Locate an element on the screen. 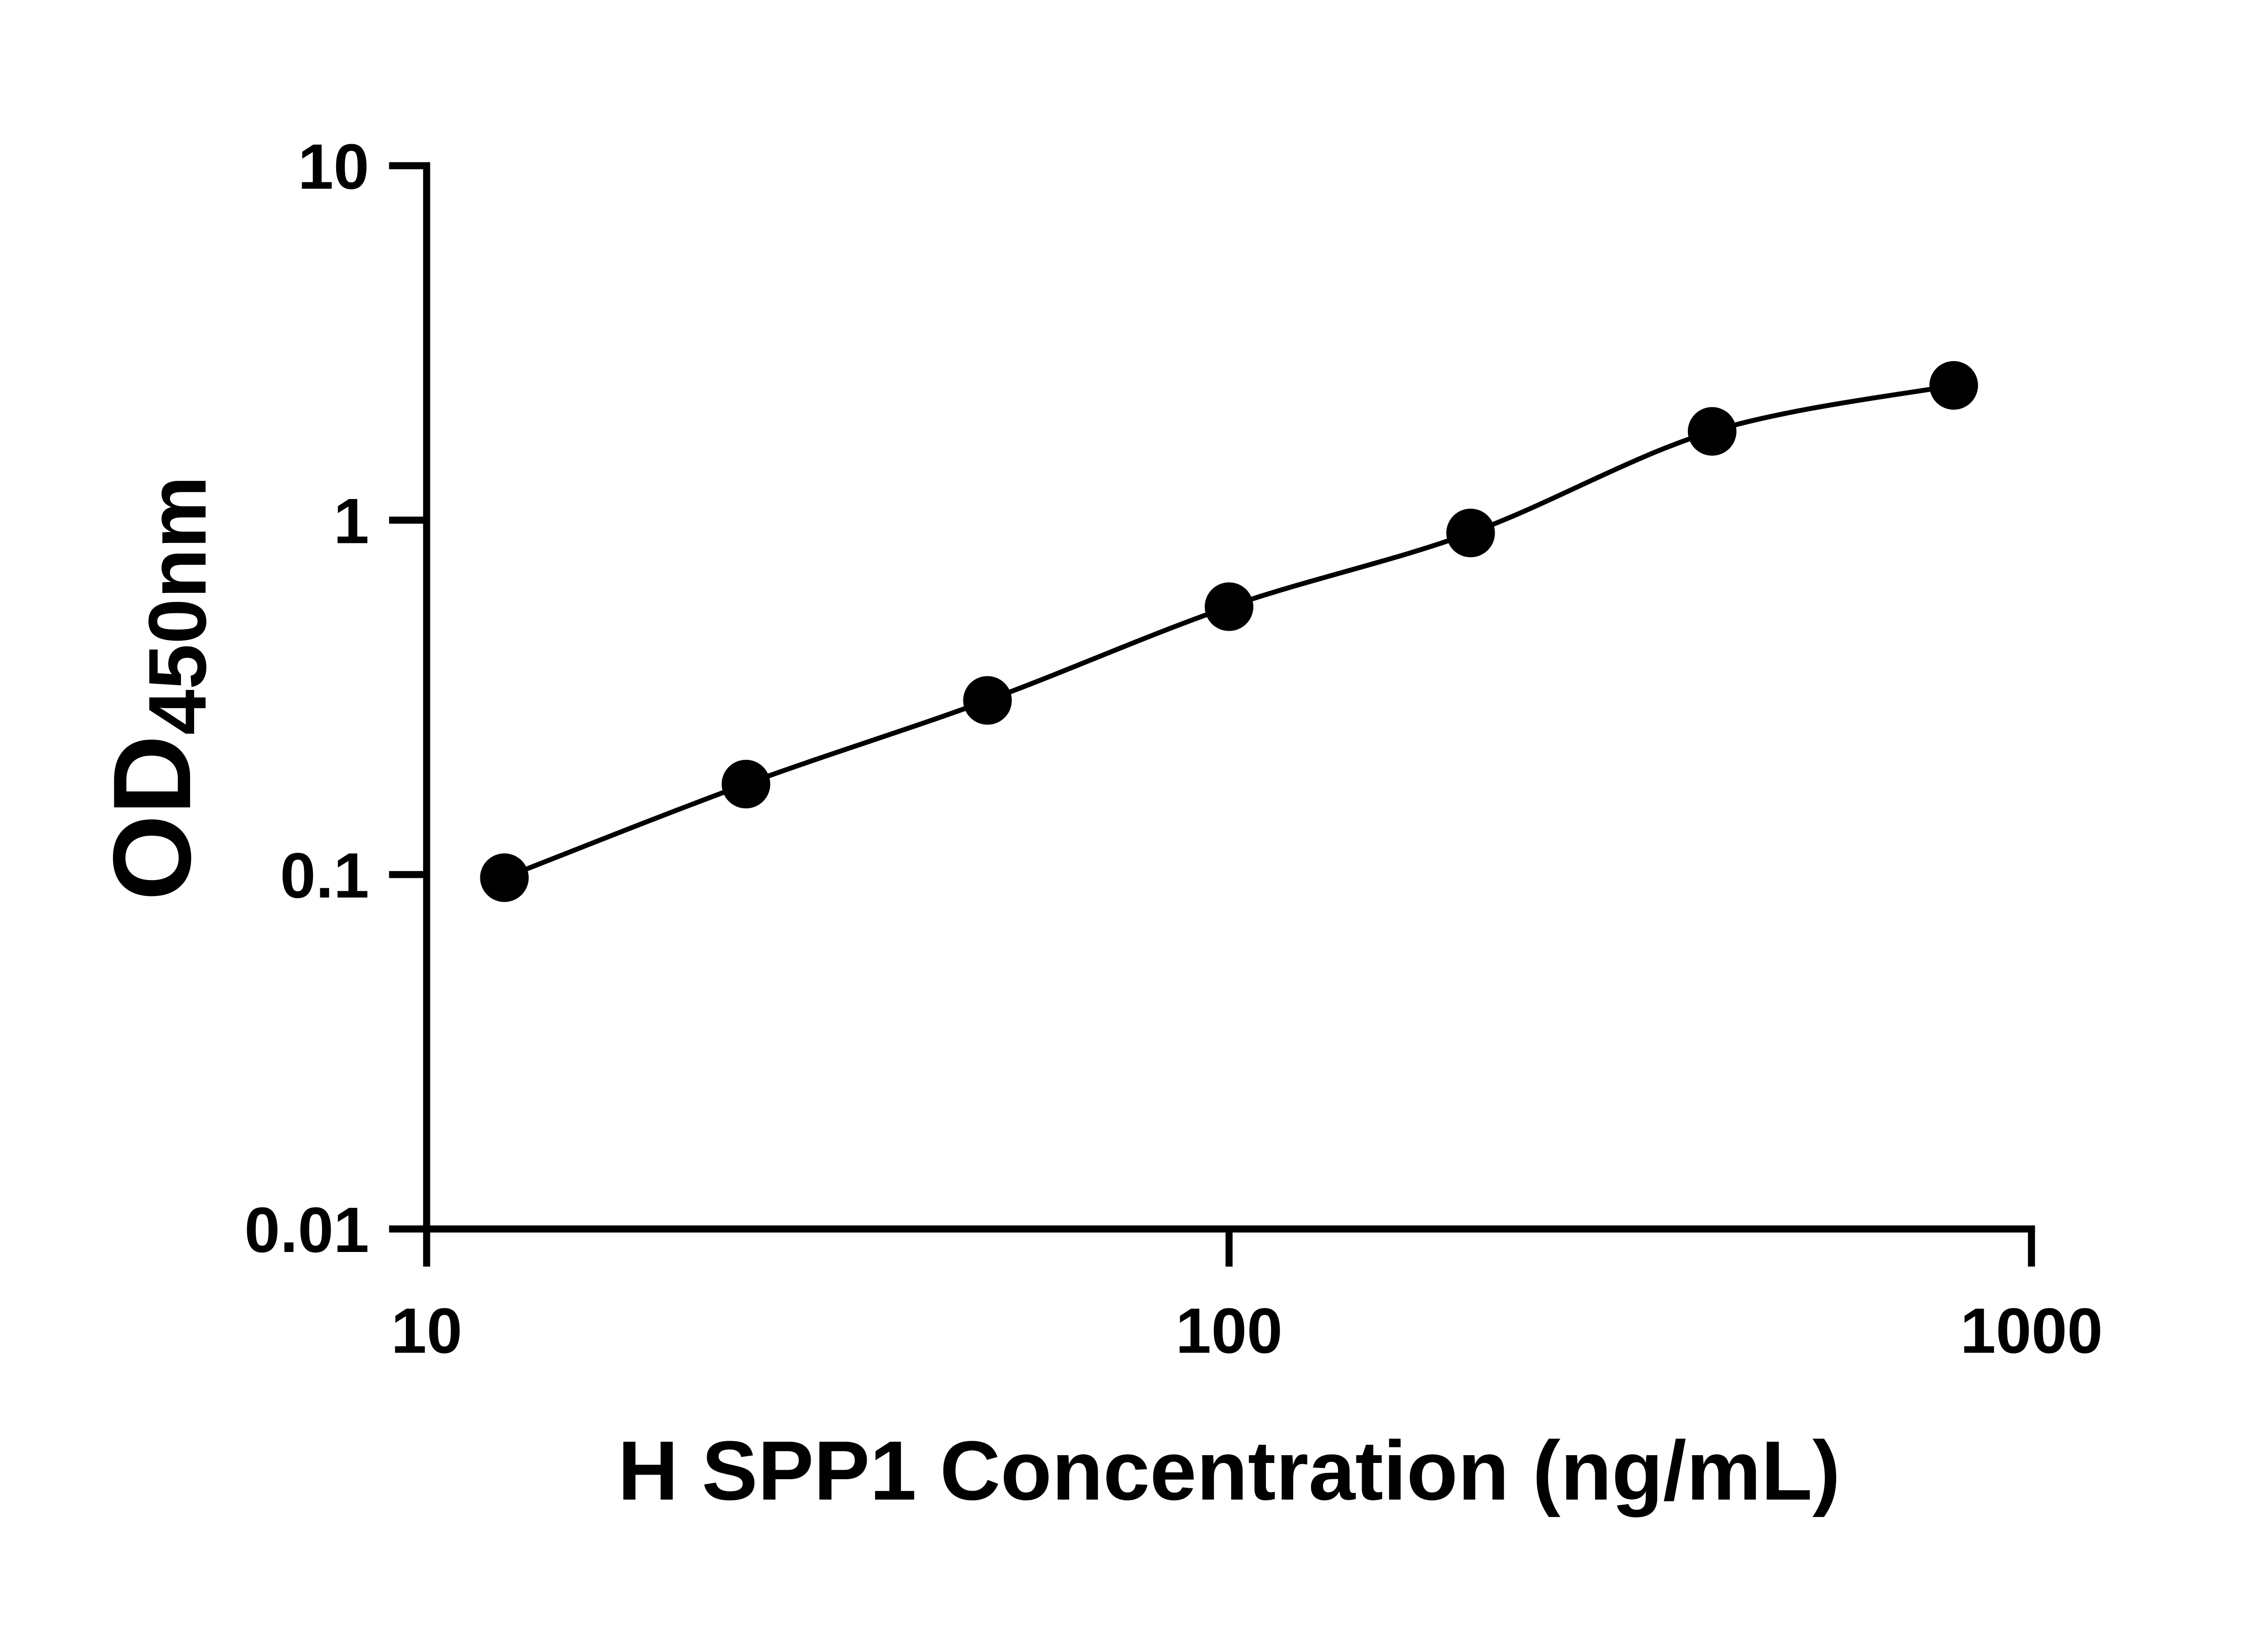  y-tick-label: 1 is located at coordinates (351, 521).